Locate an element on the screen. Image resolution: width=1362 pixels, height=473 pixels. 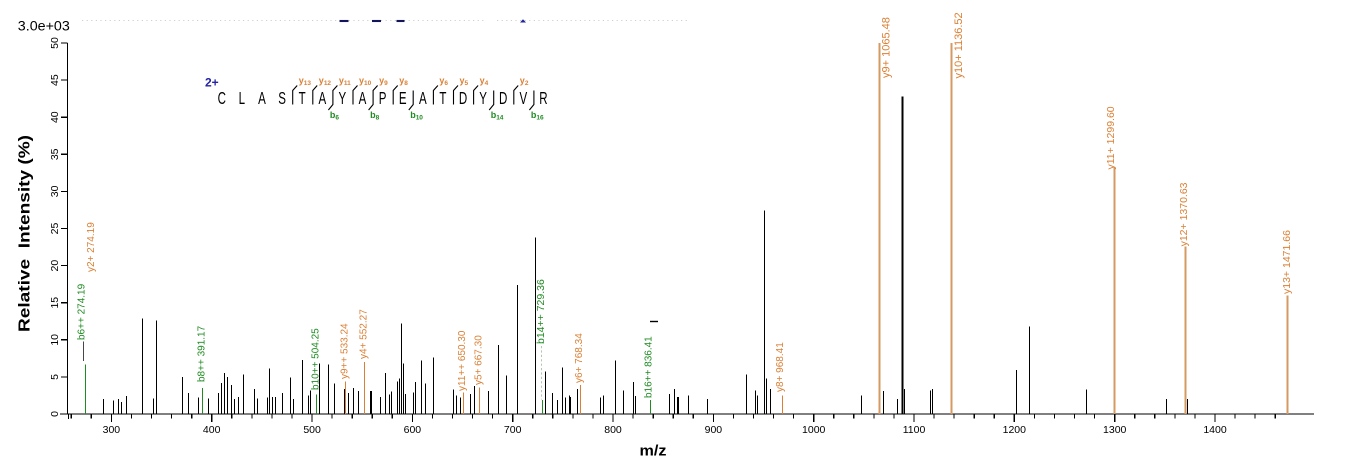
svg-text: 2+ is located at coordinates (212, 83).